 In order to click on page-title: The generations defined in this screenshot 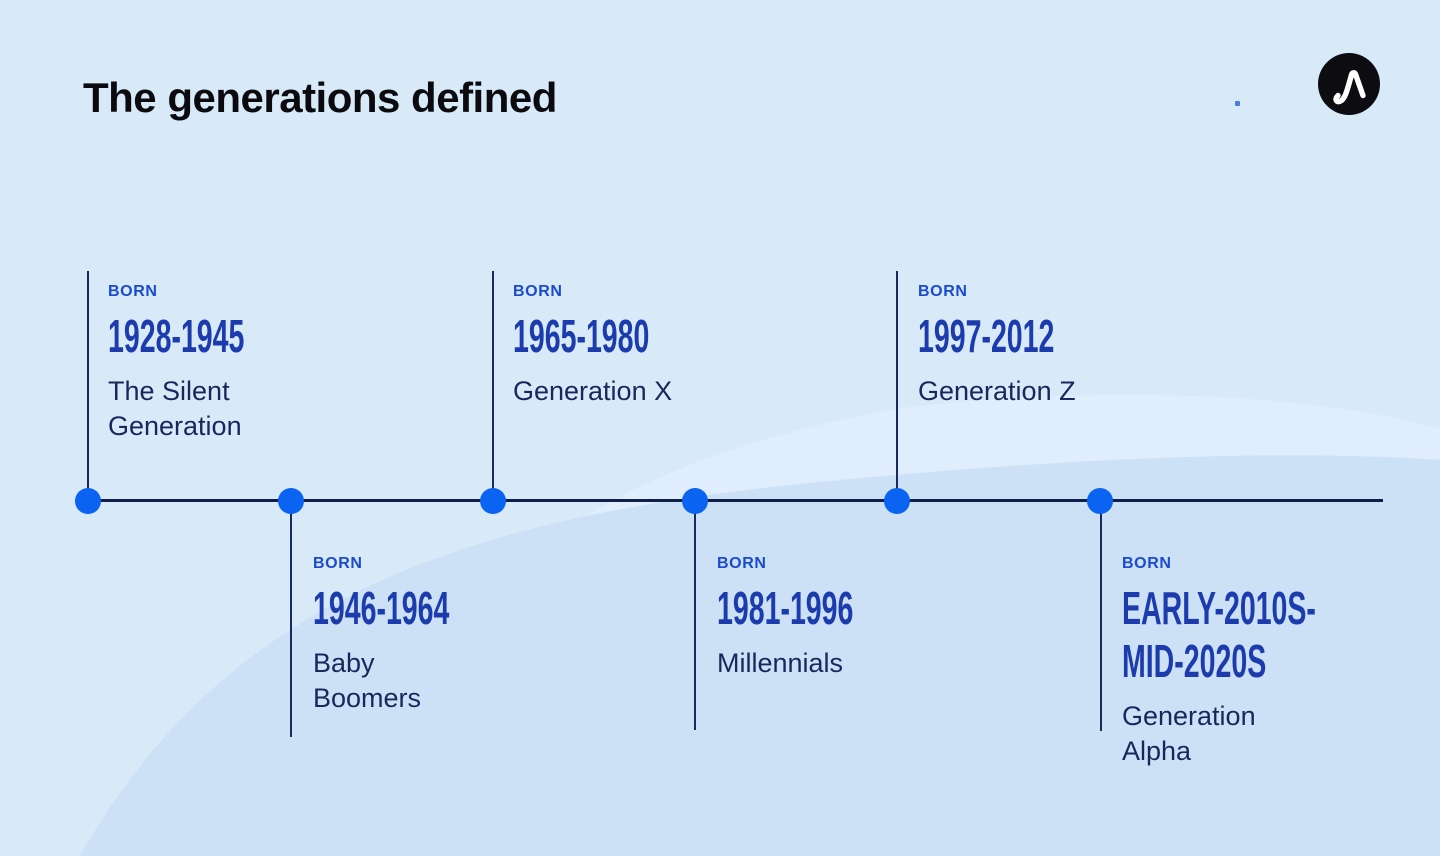, I will do `click(320, 97)`.